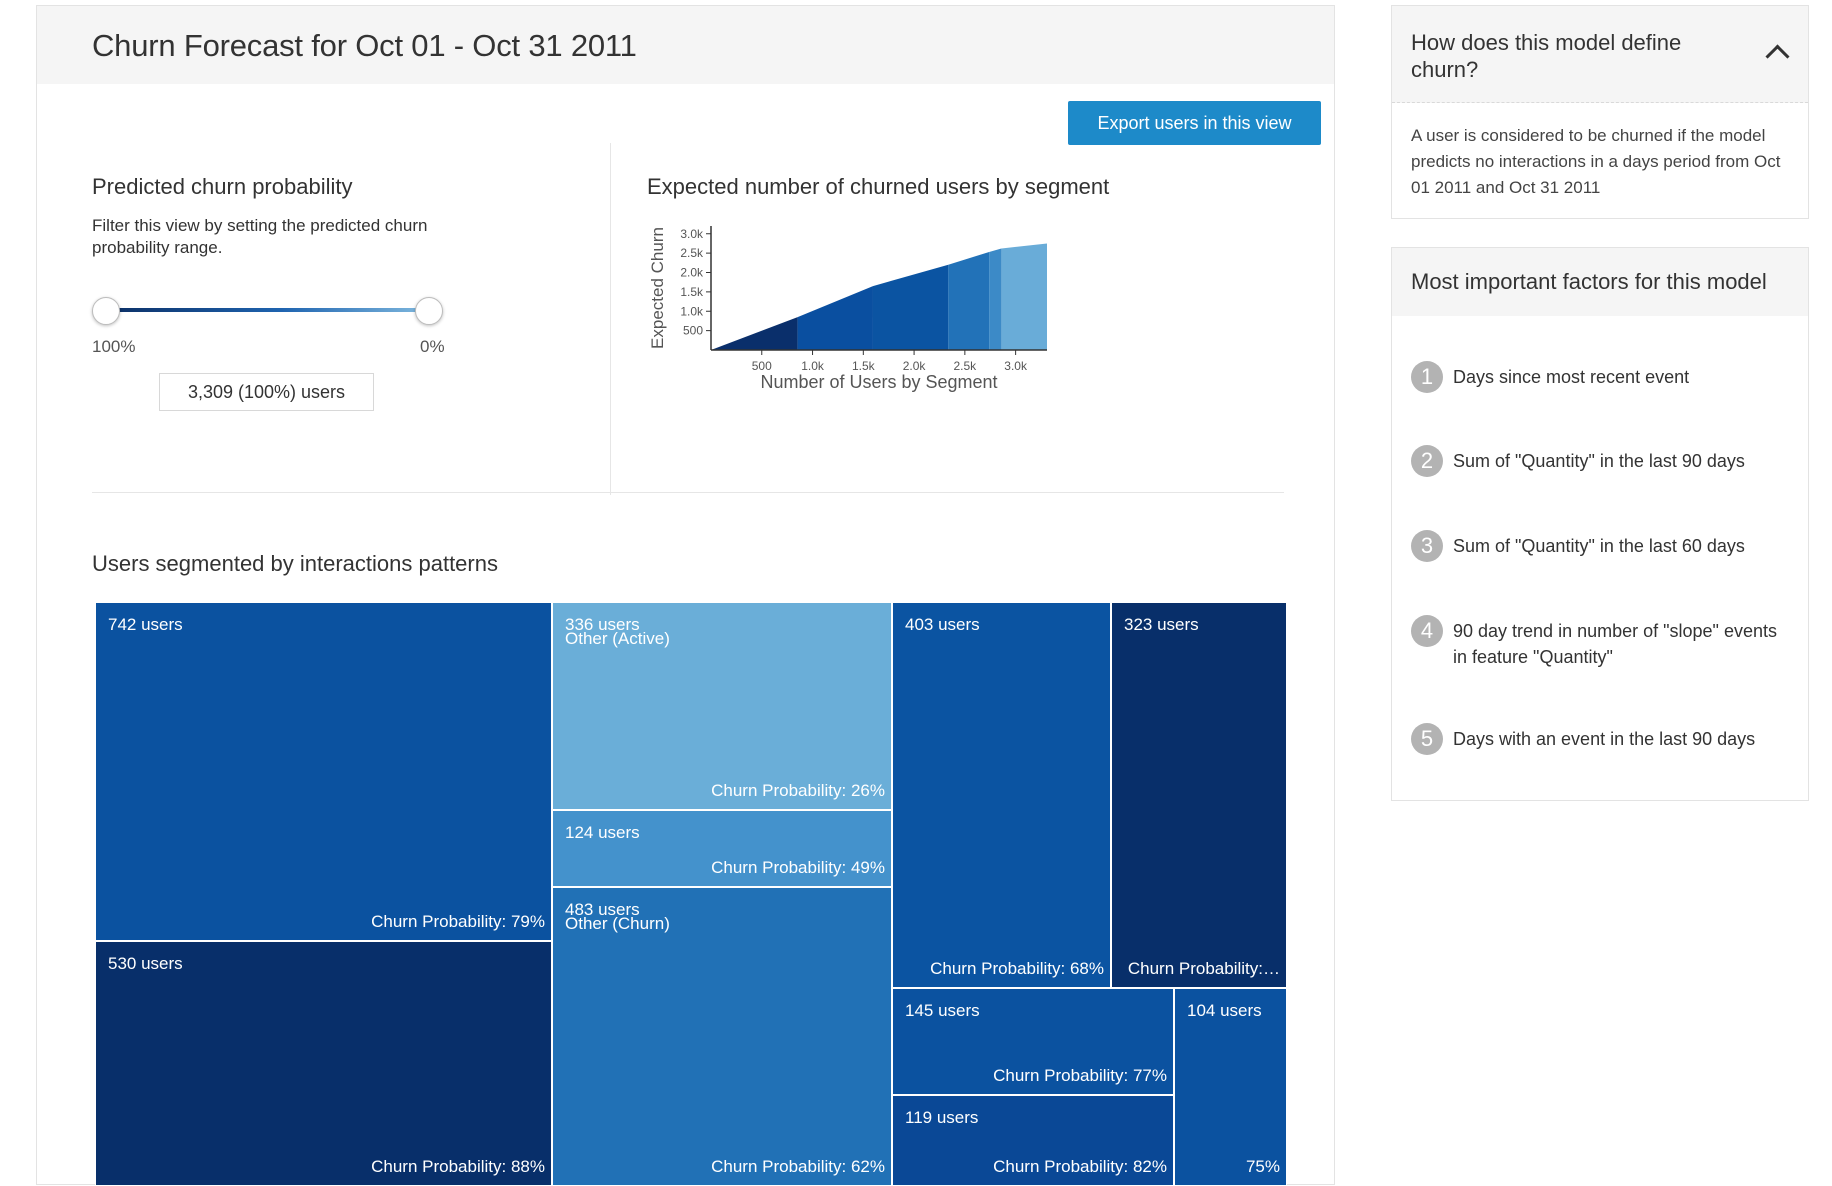  What do you see at coordinates (1161, 624) in the screenshot?
I see `tile-users: 323 users` at bounding box center [1161, 624].